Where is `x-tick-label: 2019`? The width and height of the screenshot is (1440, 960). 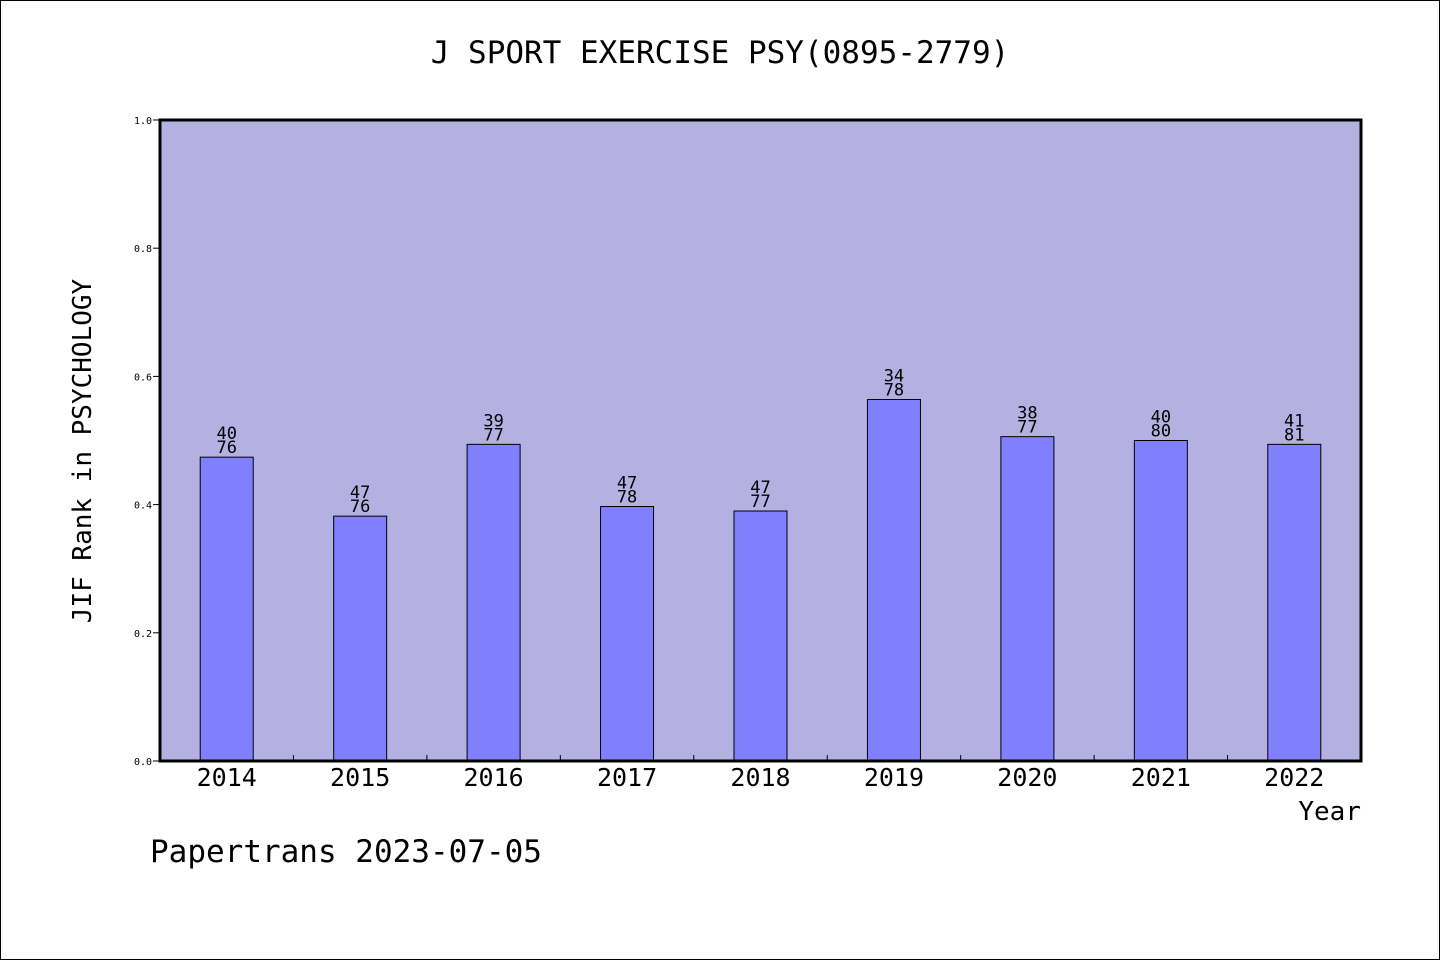 x-tick-label: 2019 is located at coordinates (894, 777).